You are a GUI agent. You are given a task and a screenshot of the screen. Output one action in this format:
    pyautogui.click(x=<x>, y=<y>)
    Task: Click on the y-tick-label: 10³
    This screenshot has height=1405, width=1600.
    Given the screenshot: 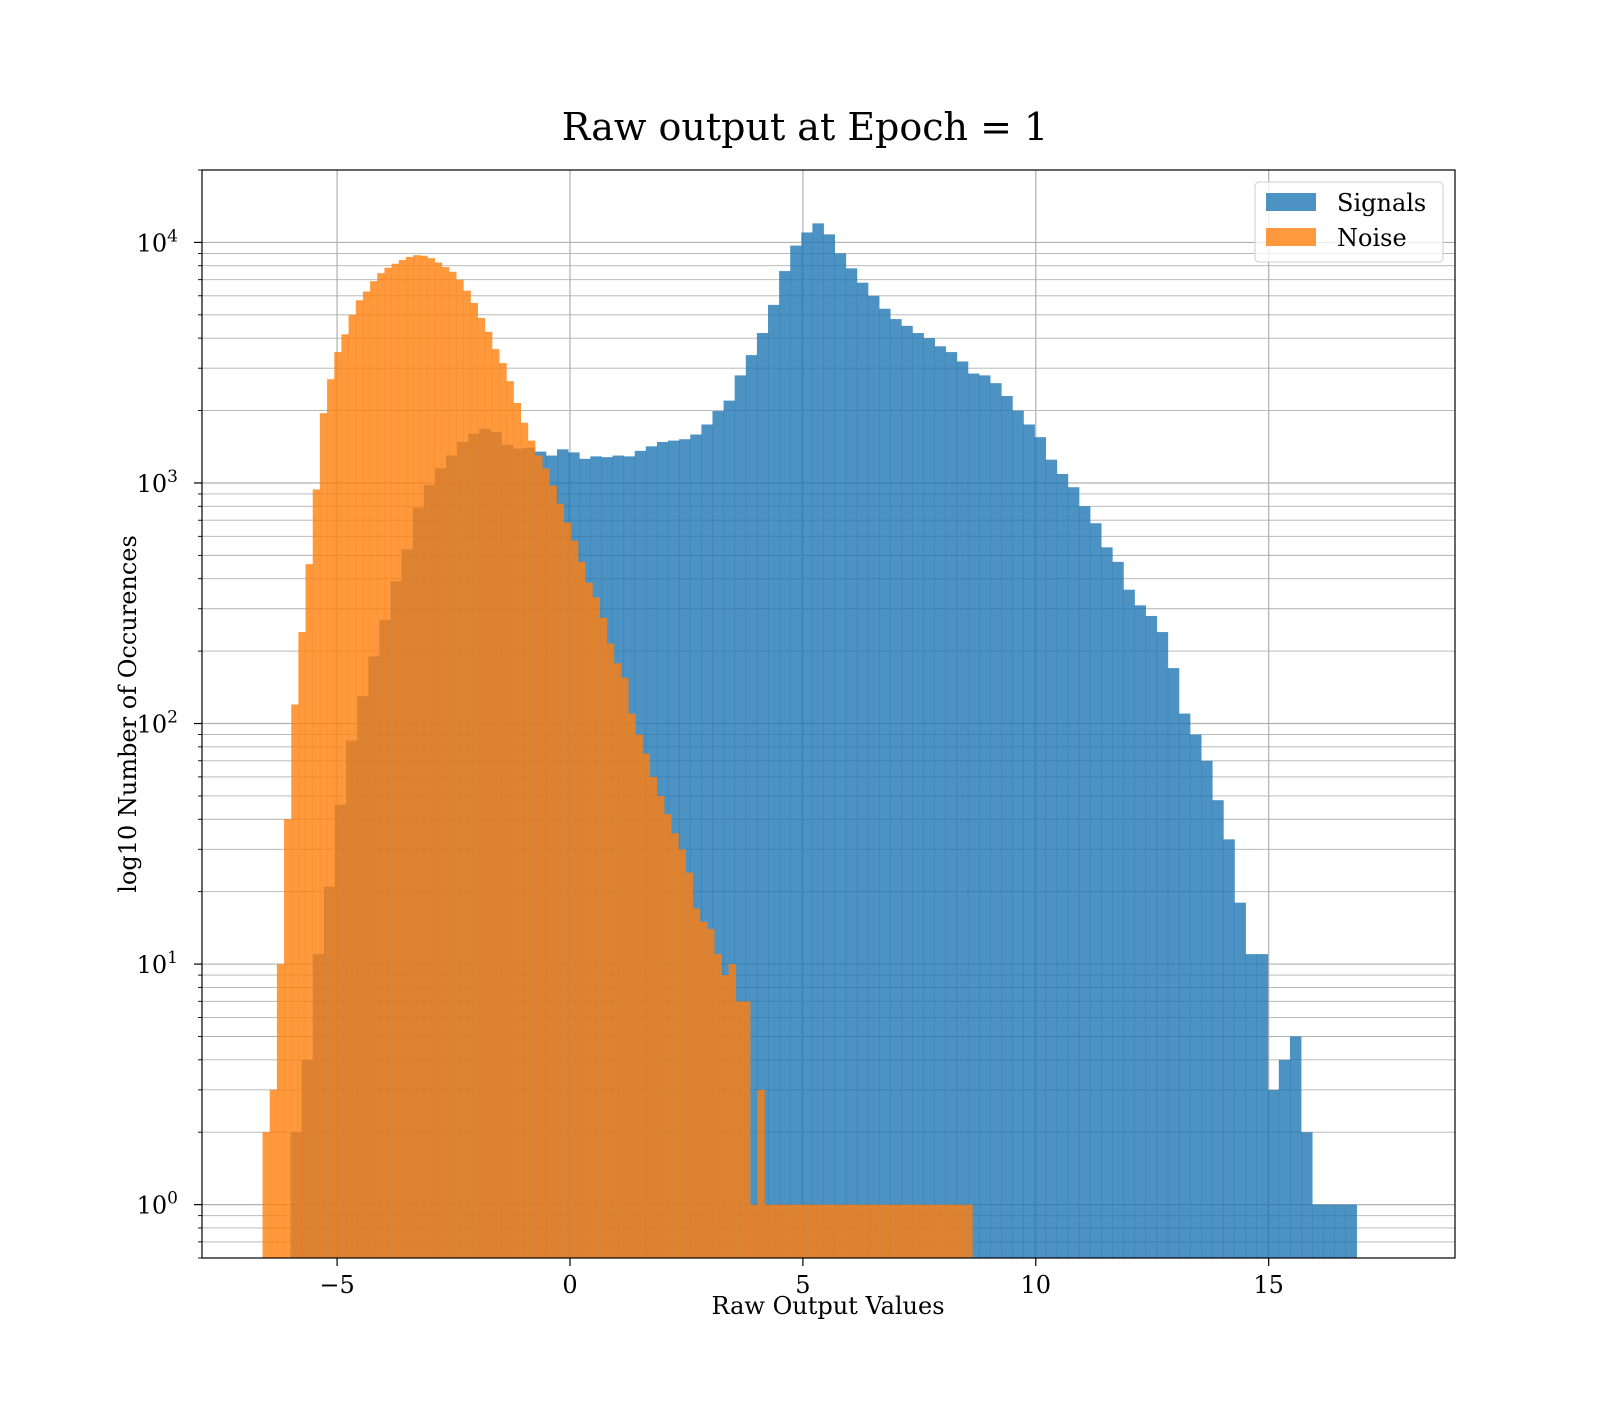 What is the action you would take?
    pyautogui.click(x=157, y=482)
    